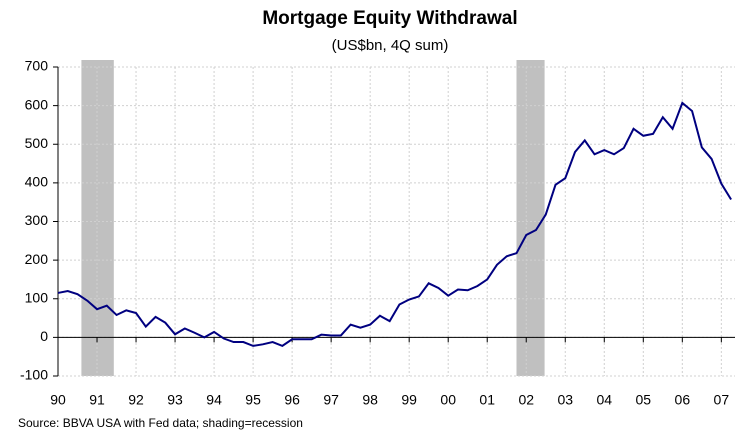 Image resolution: width=735 pixels, height=432 pixels. Describe the element at coordinates (604, 400) in the screenshot. I see `x-tick-label: 04` at that location.